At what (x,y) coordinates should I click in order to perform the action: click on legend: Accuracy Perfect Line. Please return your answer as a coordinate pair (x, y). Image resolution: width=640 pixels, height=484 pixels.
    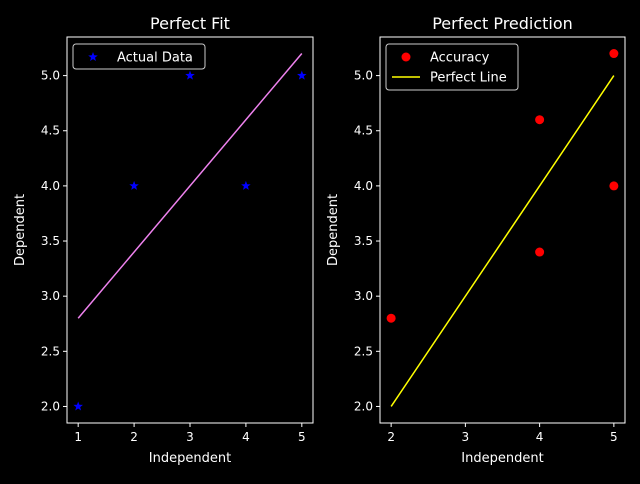
    Looking at the image, I should click on (452, 67).